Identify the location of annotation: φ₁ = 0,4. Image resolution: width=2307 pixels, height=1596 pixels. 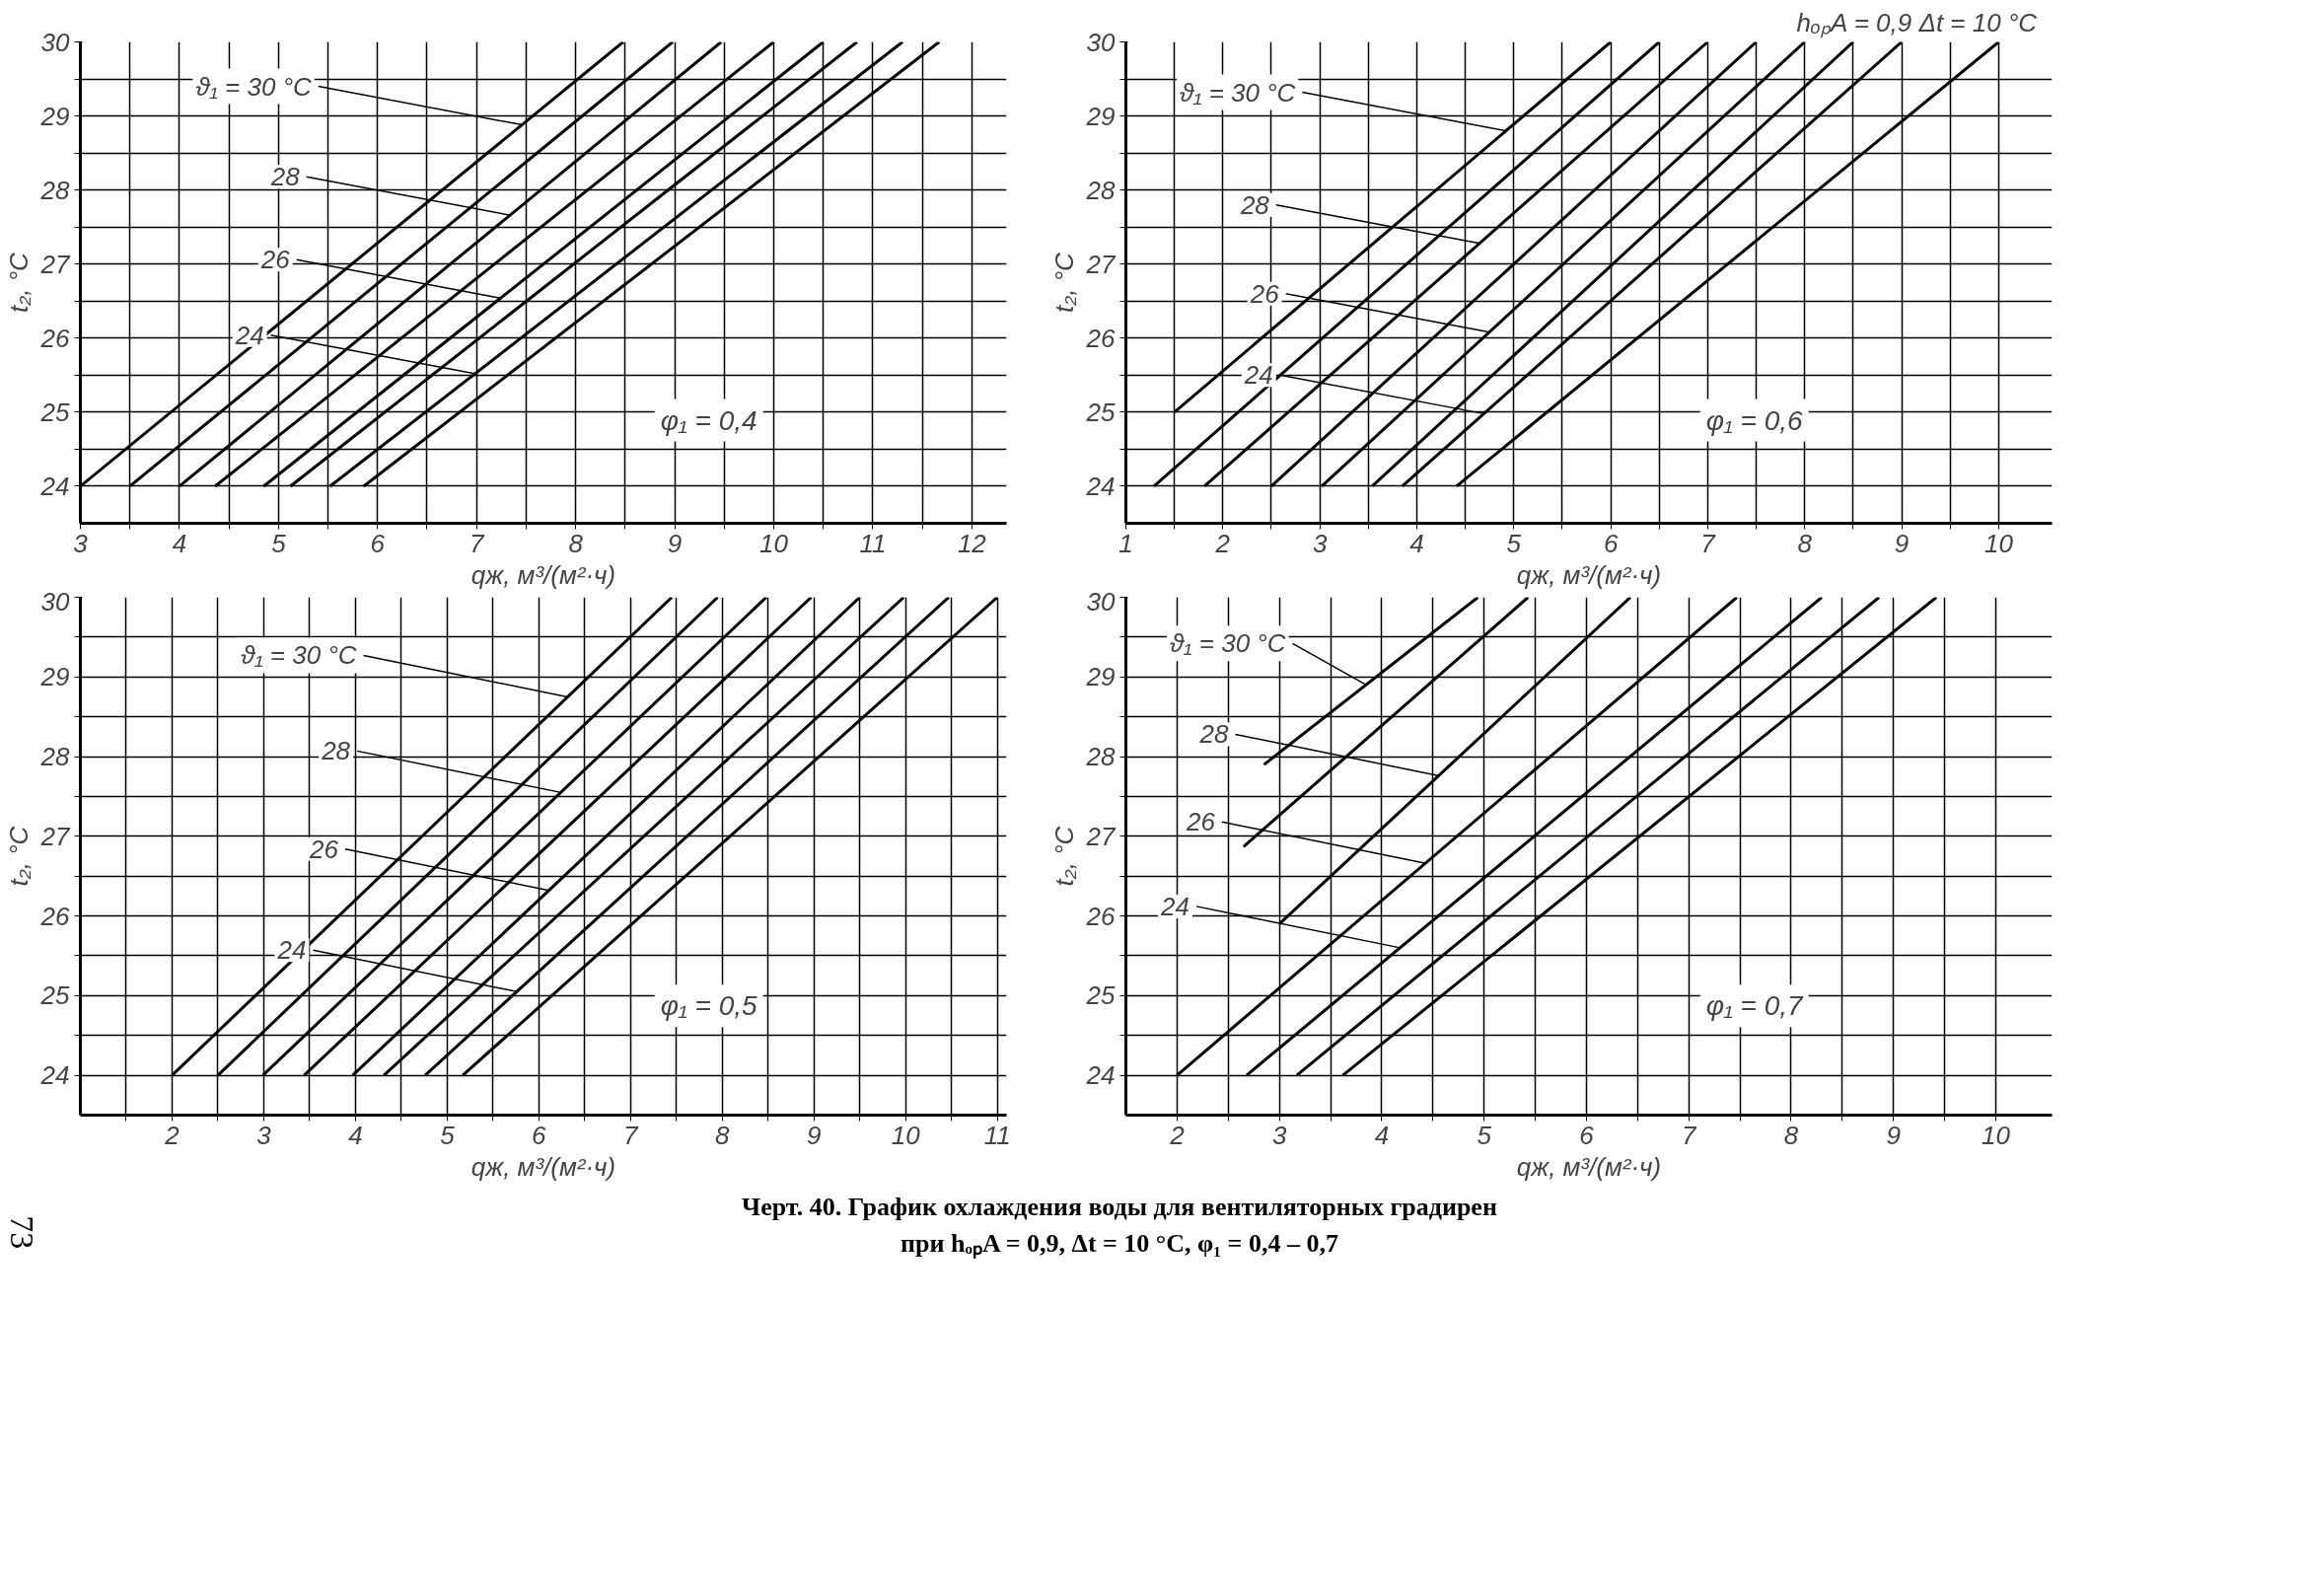
(708, 420).